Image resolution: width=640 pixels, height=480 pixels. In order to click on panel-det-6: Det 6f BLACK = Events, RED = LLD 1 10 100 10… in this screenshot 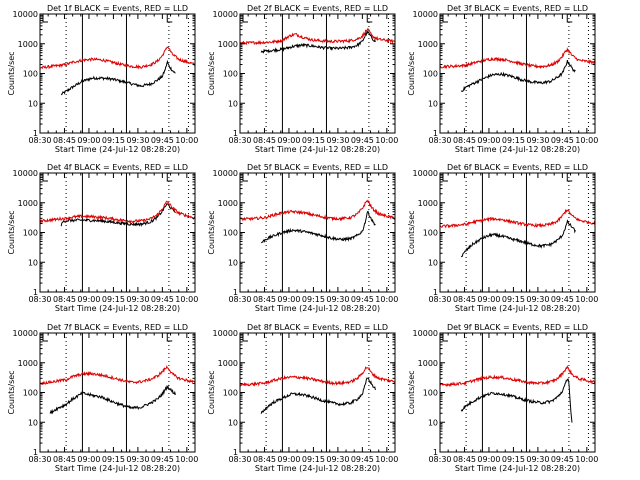, I will do `click(502, 238)`.